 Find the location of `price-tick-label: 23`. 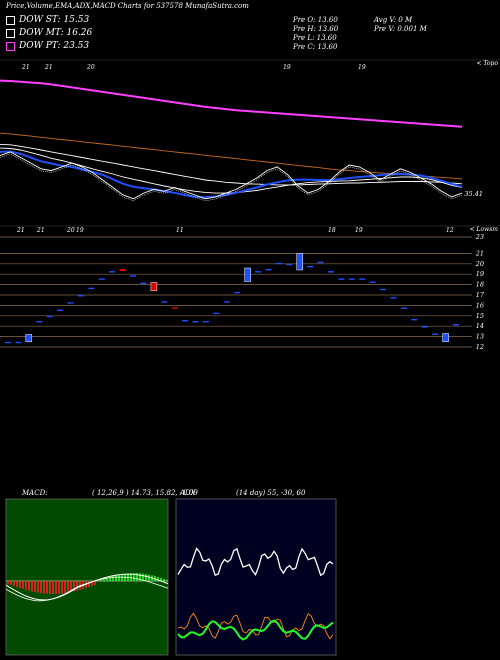

price-tick-label: 23 is located at coordinates (479, 237).